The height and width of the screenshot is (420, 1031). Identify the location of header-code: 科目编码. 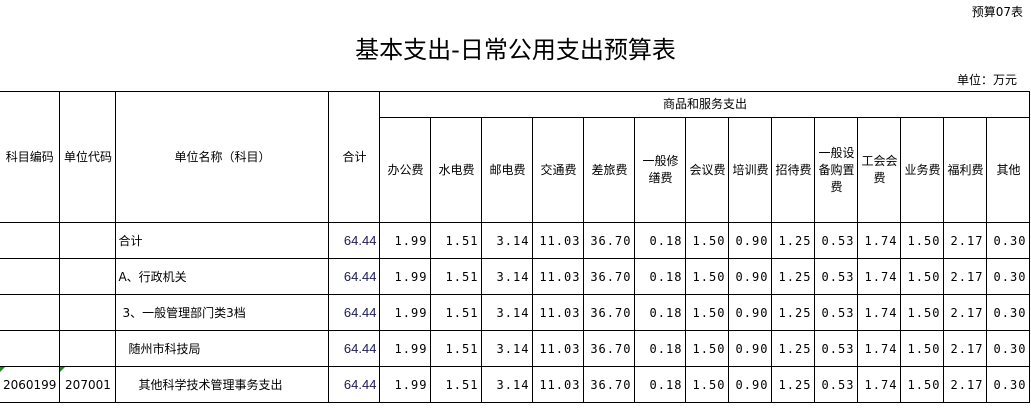
(30, 157).